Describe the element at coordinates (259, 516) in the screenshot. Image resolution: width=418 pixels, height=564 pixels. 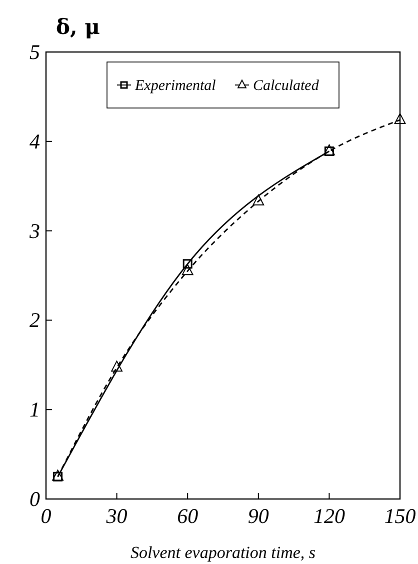
I see `x-tick-label: 90` at that location.